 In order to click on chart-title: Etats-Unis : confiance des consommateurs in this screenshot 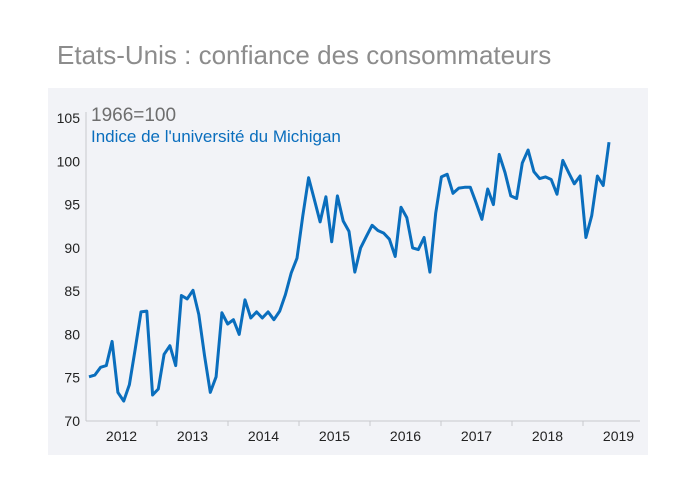, I will do `click(304, 55)`.